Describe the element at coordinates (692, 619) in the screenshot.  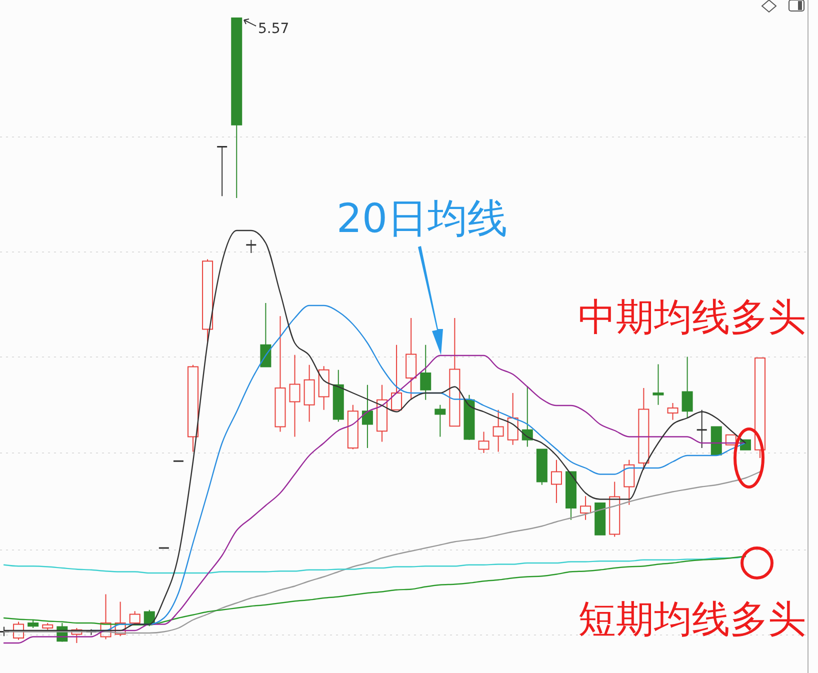
I see `annotation: 短期均线多头` at that location.